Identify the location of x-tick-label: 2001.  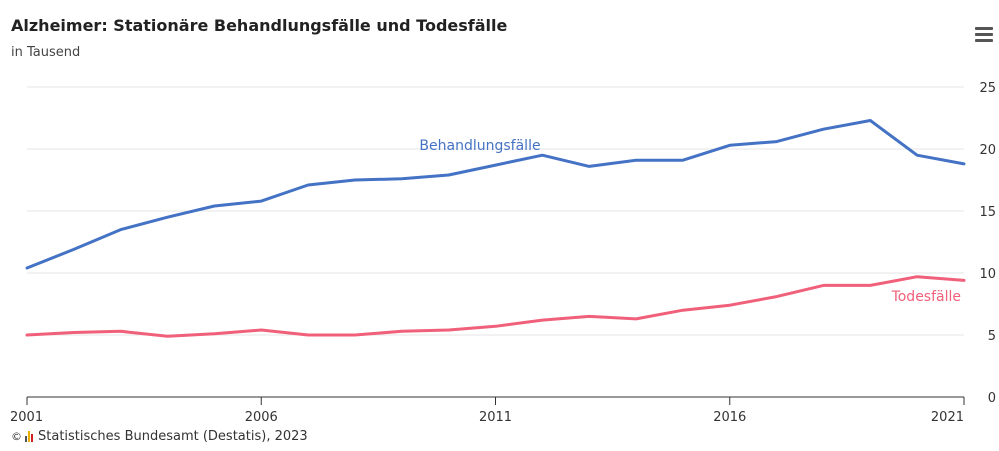
(26, 417).